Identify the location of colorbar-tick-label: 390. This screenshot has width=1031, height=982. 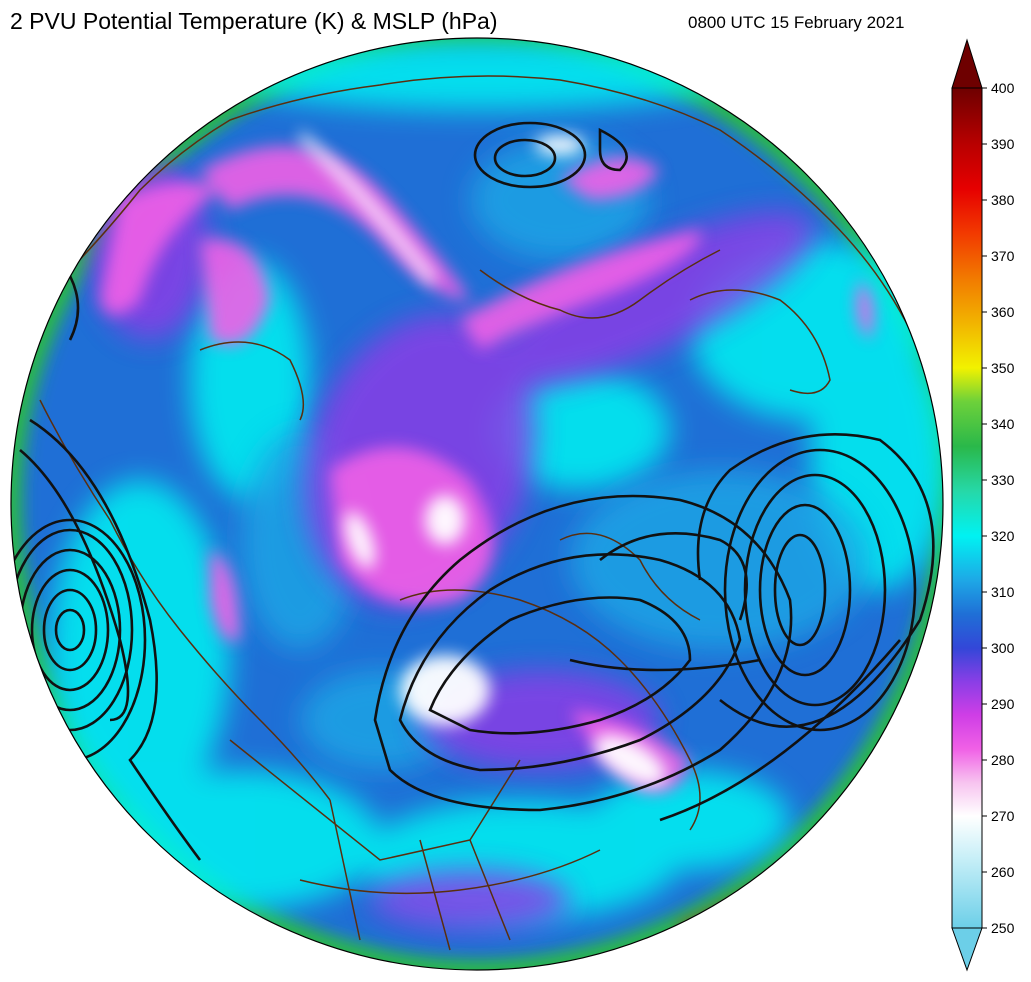
(1003, 144).